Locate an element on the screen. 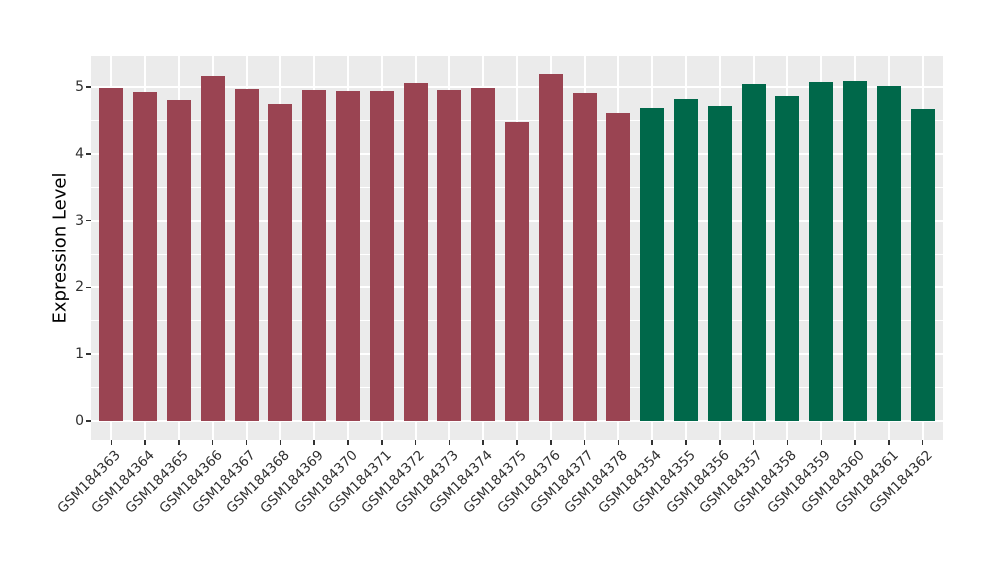 The image size is (1000, 580). y-tick-label: 2 is located at coordinates (79, 287).